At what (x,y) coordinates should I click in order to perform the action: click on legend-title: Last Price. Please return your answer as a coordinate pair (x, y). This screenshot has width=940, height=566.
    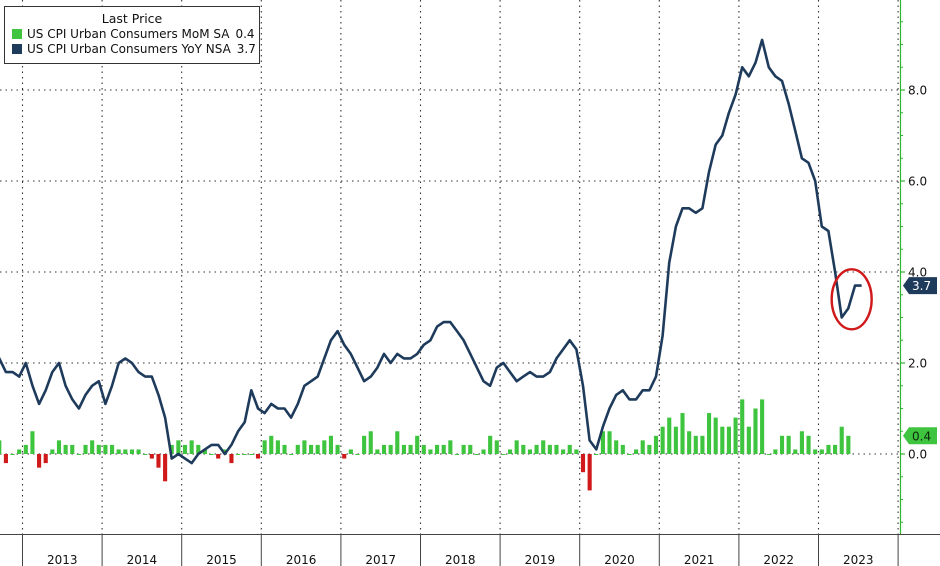
    Looking at the image, I should click on (132, 18).